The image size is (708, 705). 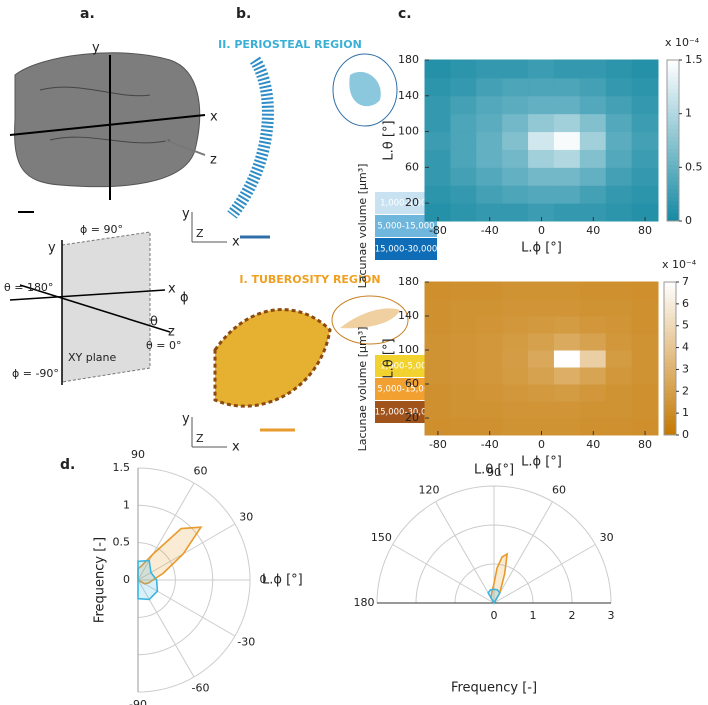 I want to click on y-tick-label: 180, so click(x=408, y=281).